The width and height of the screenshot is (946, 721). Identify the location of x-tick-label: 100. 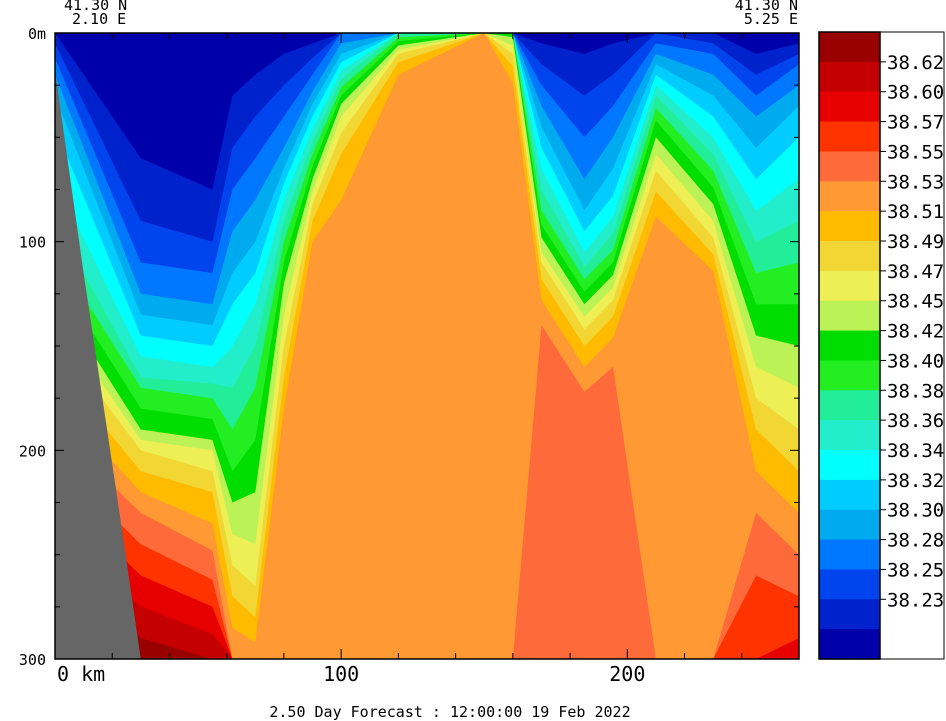
(341, 674).